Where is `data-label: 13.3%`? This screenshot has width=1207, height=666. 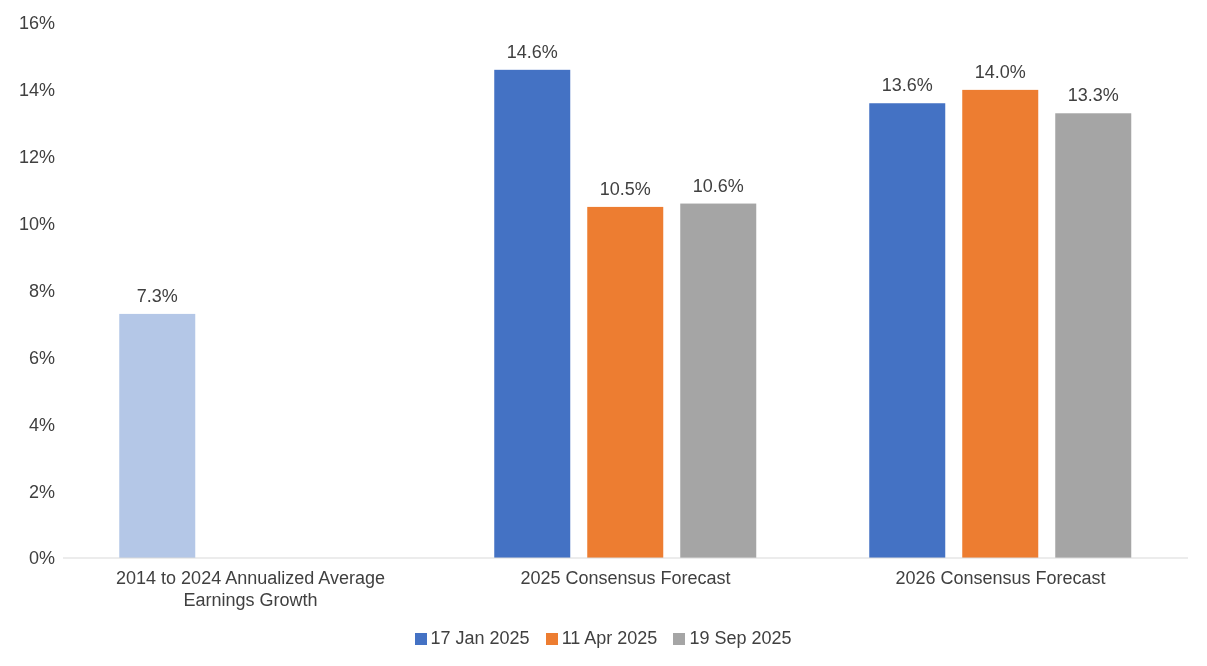
data-label: 13.3% is located at coordinates (1093, 95).